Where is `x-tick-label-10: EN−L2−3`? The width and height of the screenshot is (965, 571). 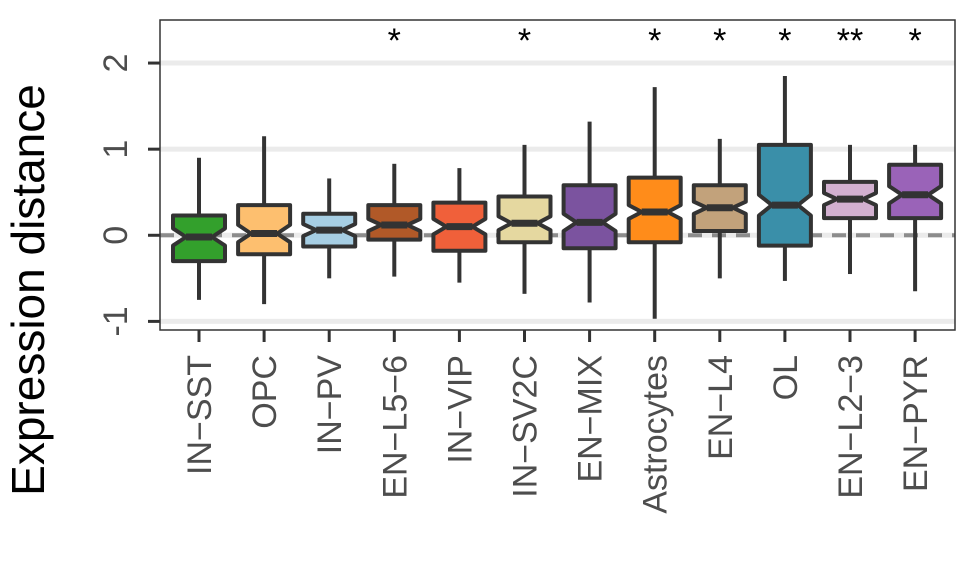
x-tick-label-10: EN−L2−3 is located at coordinates (851, 427).